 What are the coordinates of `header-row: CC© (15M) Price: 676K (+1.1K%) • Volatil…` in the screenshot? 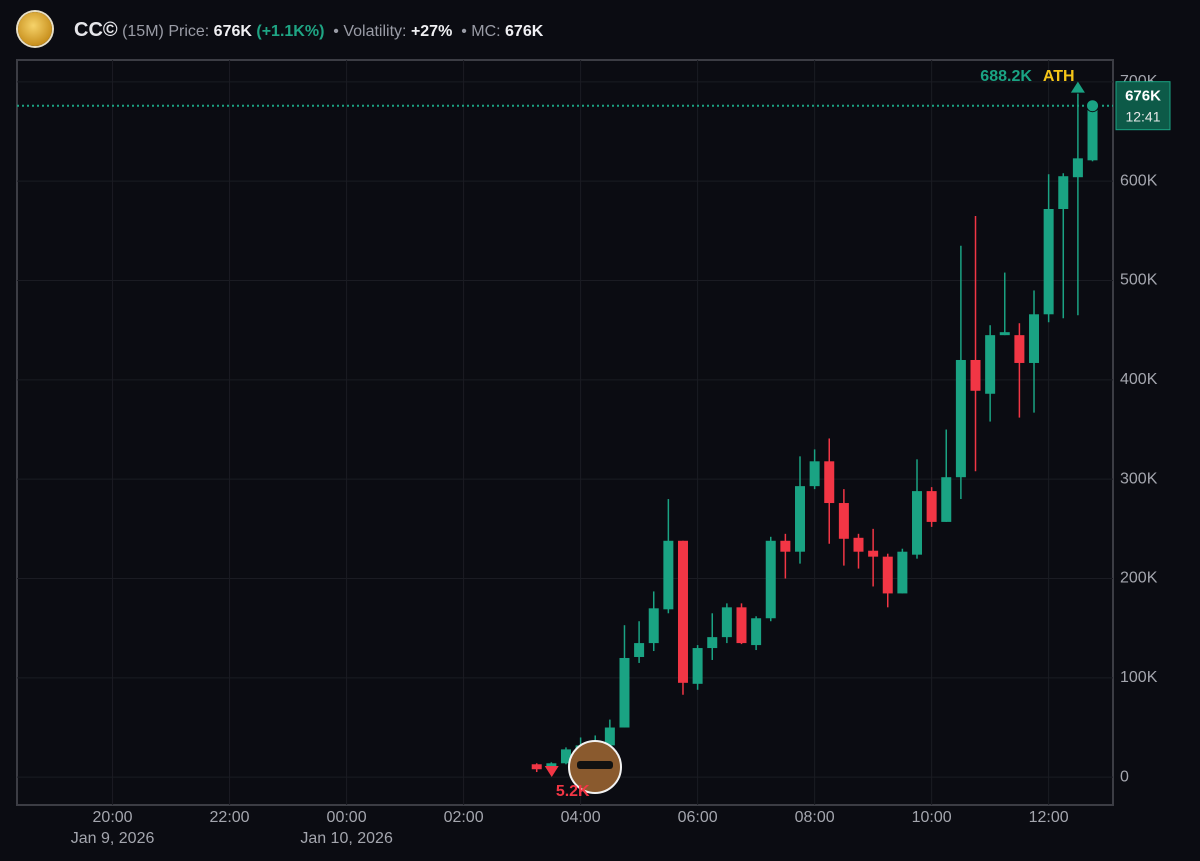 It's located at (308, 30).